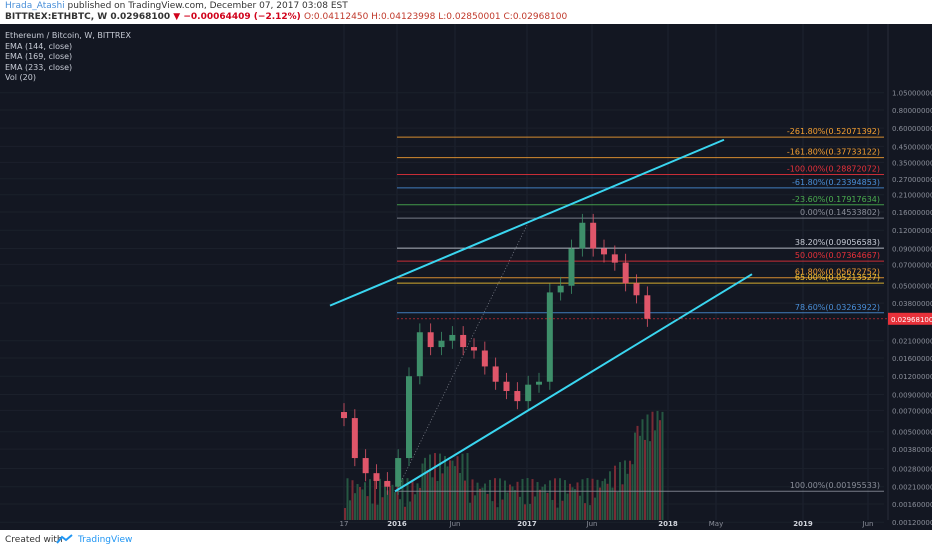  What do you see at coordinates (912, 411) in the screenshot?
I see `y-tick-label: 0.00700000` at bounding box center [912, 411].